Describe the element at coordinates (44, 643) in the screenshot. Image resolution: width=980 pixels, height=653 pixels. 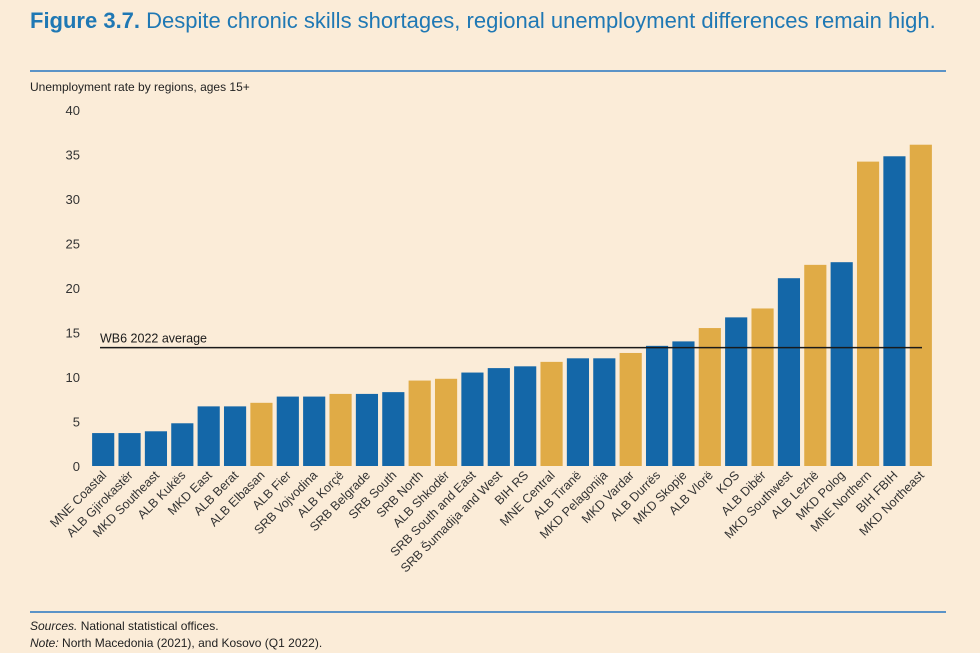
I see `note-label: Note:` at that location.